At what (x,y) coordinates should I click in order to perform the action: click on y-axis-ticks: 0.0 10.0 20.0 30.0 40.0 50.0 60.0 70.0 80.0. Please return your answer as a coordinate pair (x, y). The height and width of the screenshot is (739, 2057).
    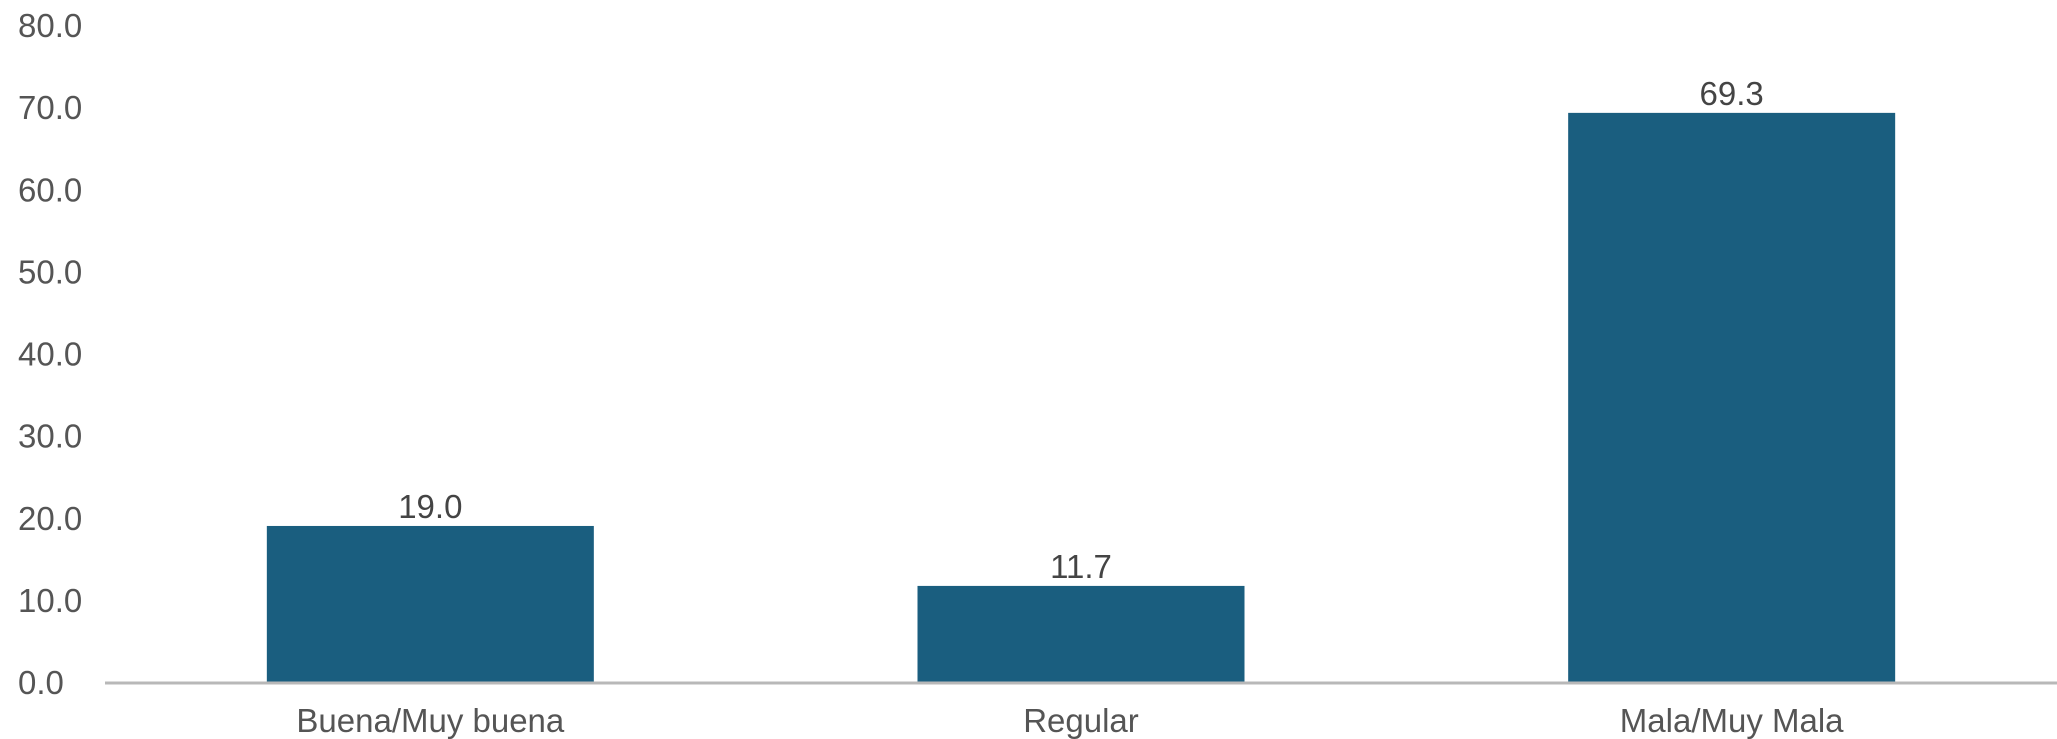
    Looking at the image, I should click on (50, 354).